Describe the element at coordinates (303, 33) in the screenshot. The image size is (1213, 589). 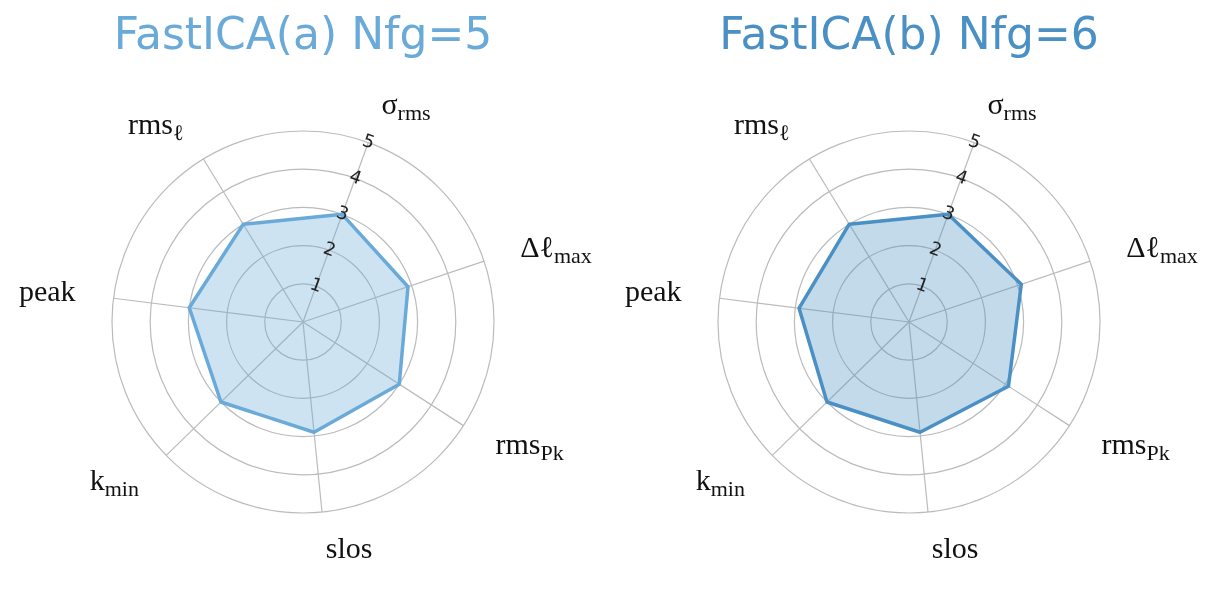
I see `chart-title: FastICA(a) Nfg=5` at that location.